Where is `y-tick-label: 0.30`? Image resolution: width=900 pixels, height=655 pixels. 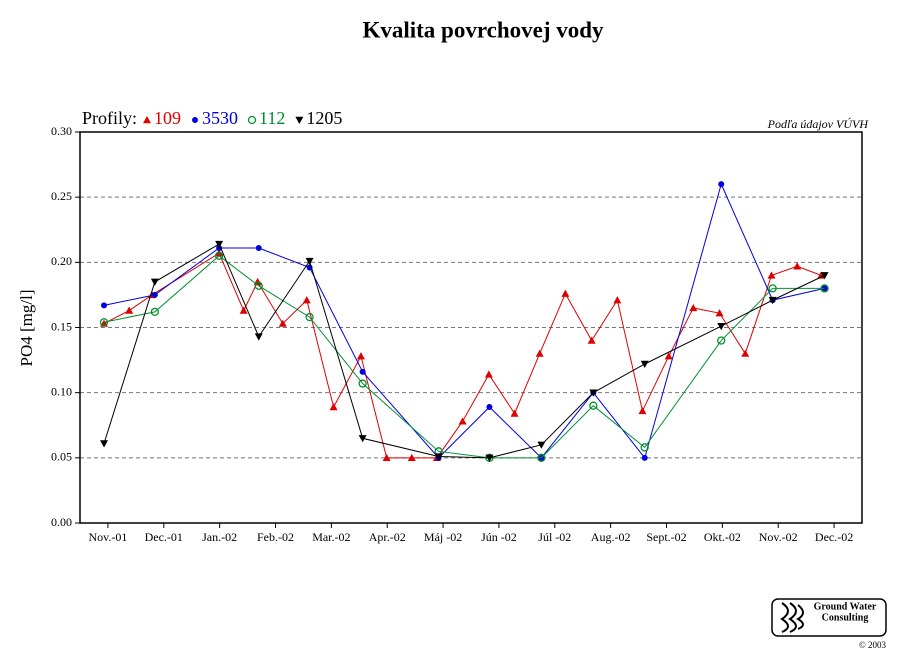
y-tick-label: 0.30 is located at coordinates (61, 131).